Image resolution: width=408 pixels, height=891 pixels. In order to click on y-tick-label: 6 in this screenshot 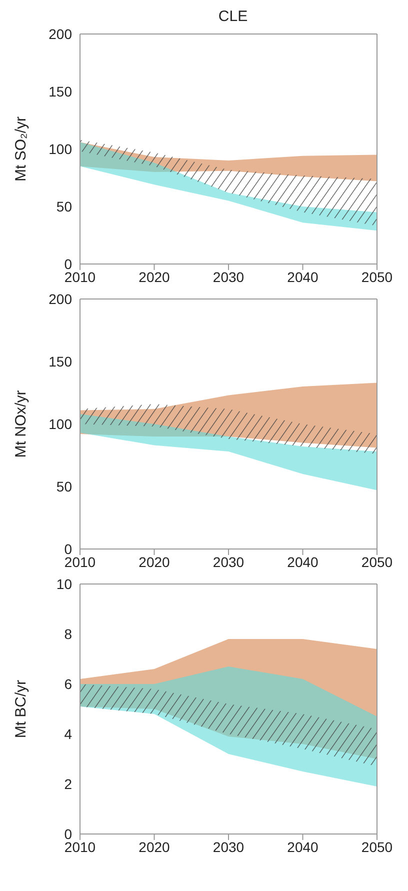, I will do `click(68, 684)`.